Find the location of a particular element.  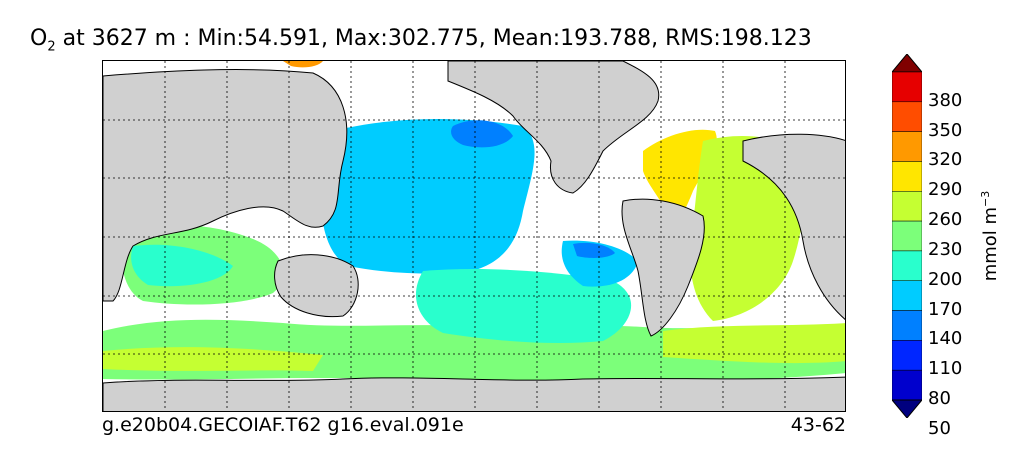

field-east-pacific-blue is located at coordinates (594, 250).